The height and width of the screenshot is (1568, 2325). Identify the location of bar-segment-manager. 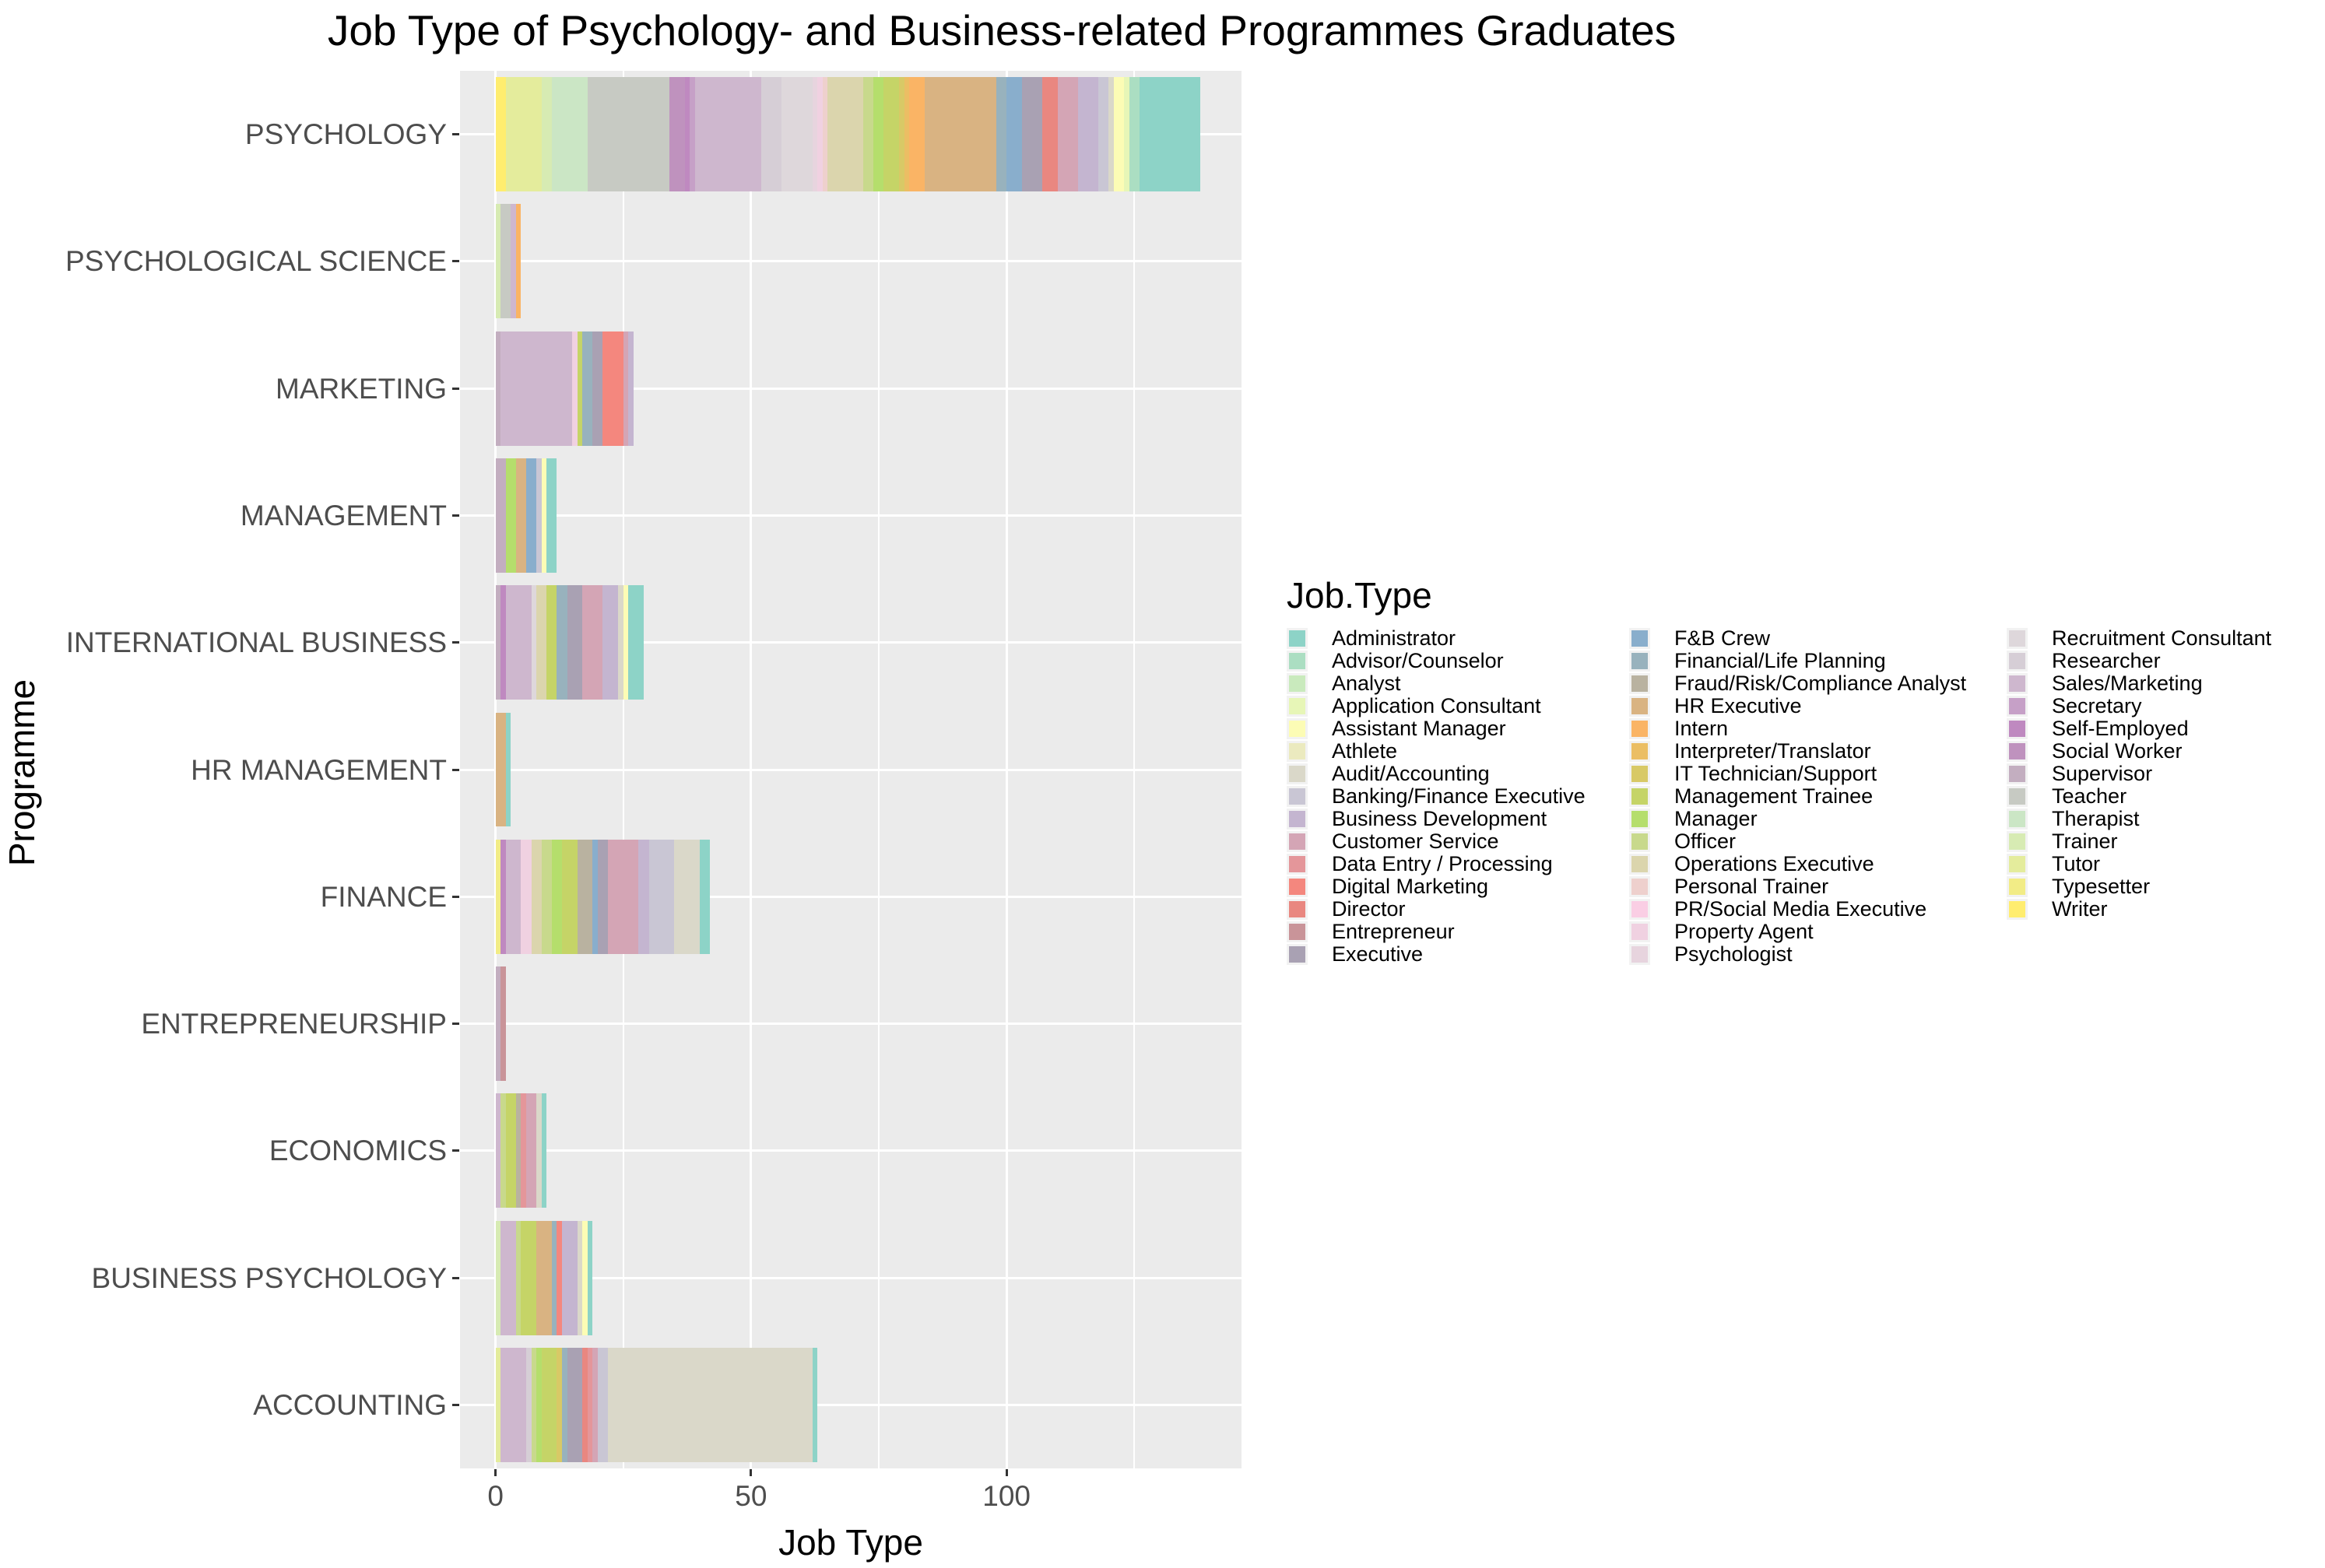
(556, 896).